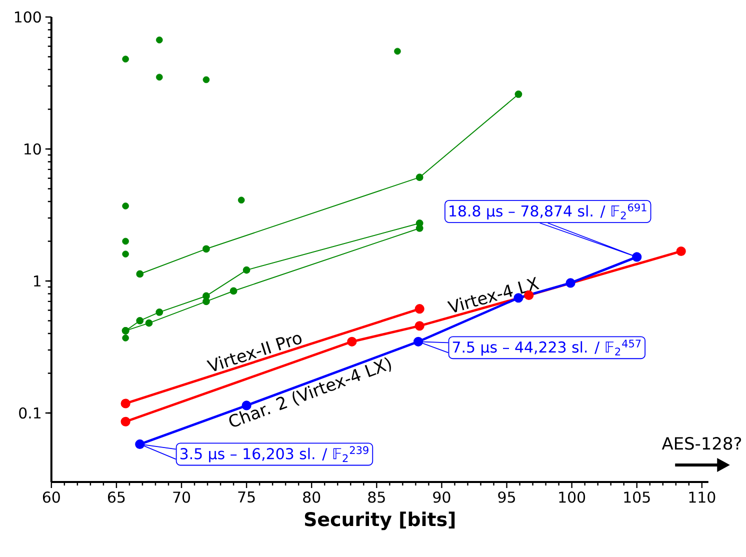 The height and width of the screenshot is (557, 746). I want to click on x-tick-label: 110, so click(702, 497).